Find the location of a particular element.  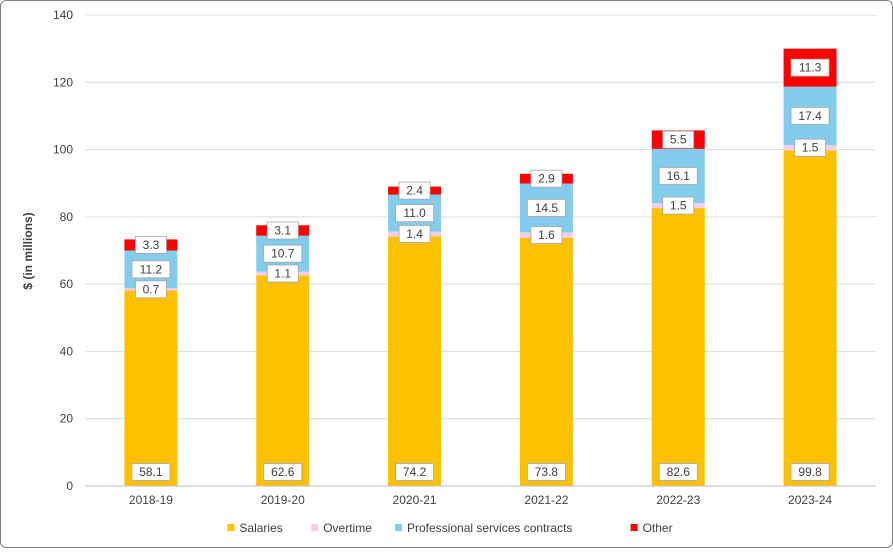

data-label: 0.7 is located at coordinates (151, 289).